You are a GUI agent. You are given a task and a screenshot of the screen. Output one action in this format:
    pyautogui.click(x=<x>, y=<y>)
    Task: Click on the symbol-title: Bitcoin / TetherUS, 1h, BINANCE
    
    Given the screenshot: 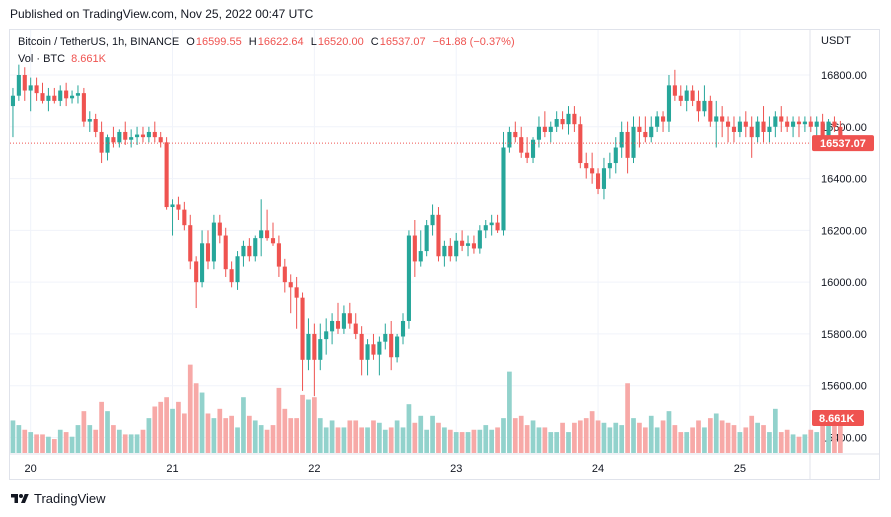 What is the action you would take?
    pyautogui.click(x=99, y=42)
    